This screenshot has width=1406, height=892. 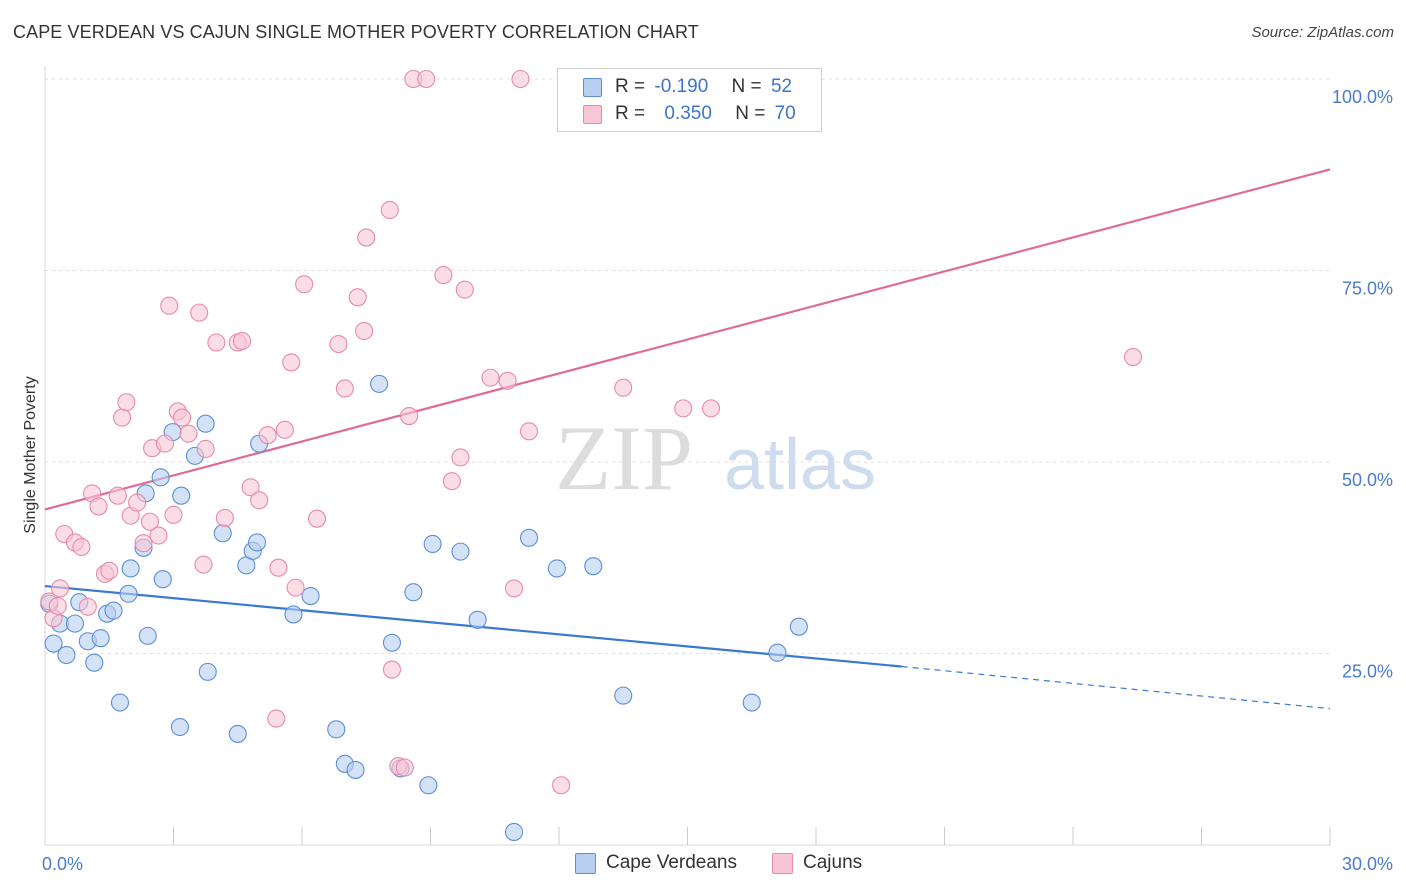 What do you see at coordinates (585, 863) in the screenshot?
I see `bottom-legend-swatch-cape-verdeans` at bounding box center [585, 863].